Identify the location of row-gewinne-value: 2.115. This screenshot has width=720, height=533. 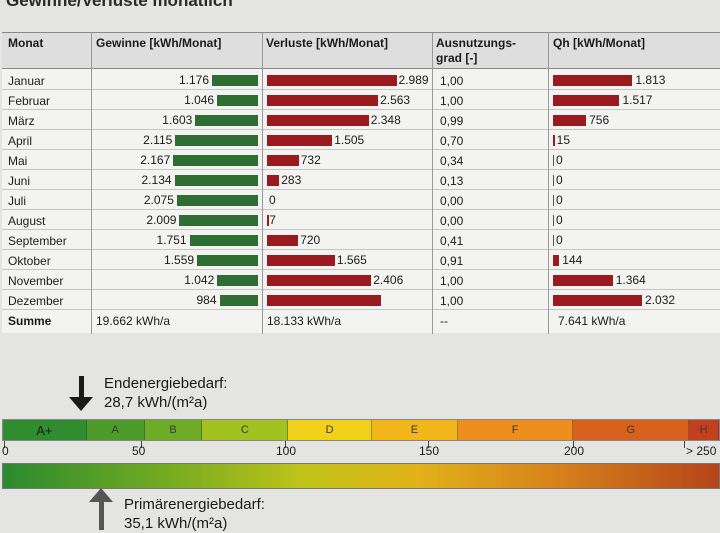
(158, 140).